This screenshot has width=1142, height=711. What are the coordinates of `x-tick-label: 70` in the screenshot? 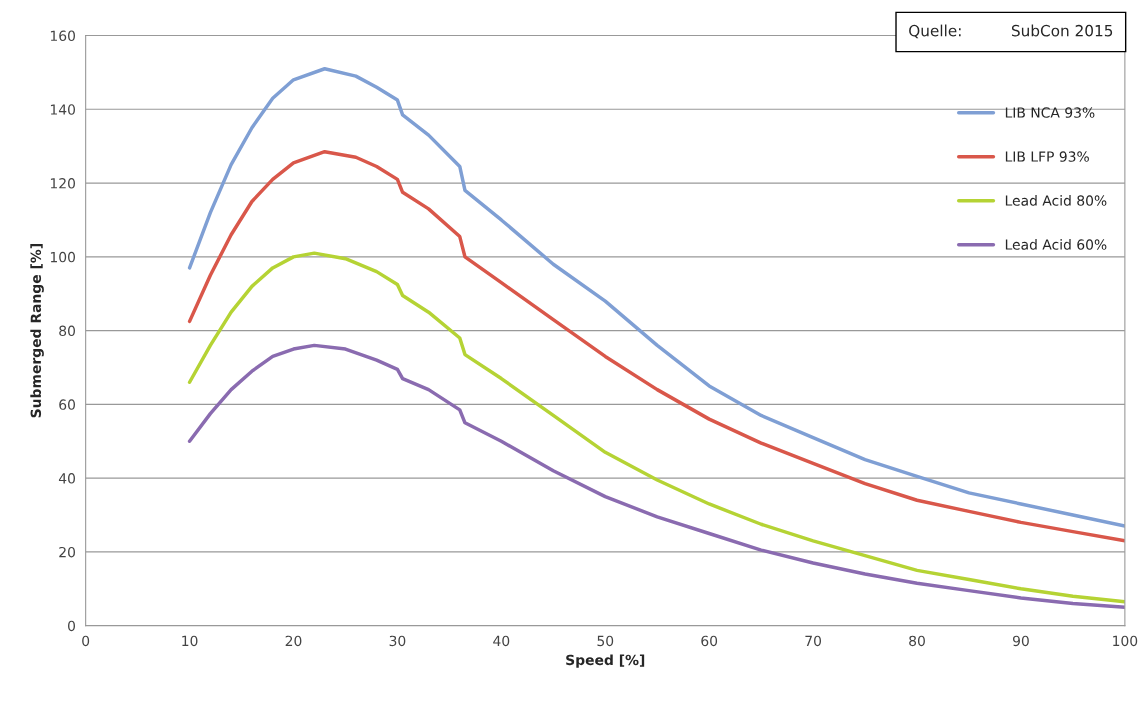 It's located at (813, 641).